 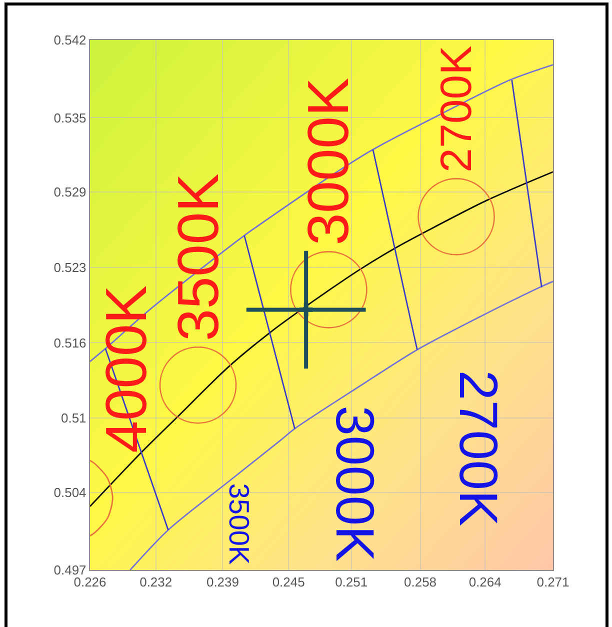 What do you see at coordinates (70, 267) in the screenshot?
I see `y-tick-label: 0.523` at bounding box center [70, 267].